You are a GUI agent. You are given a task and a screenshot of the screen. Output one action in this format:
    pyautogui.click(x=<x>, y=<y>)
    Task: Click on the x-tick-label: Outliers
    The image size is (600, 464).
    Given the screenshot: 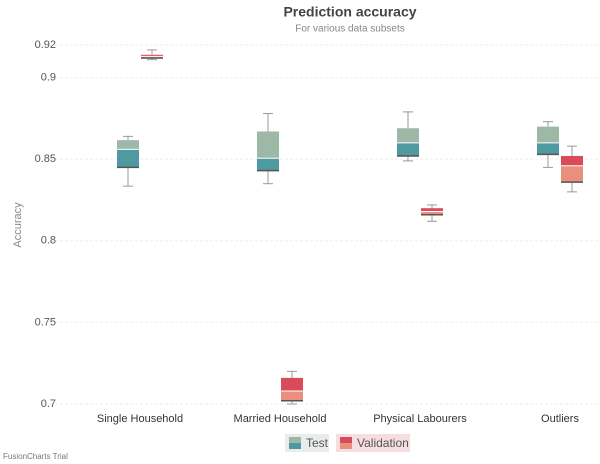 What is the action you would take?
    pyautogui.click(x=560, y=419)
    